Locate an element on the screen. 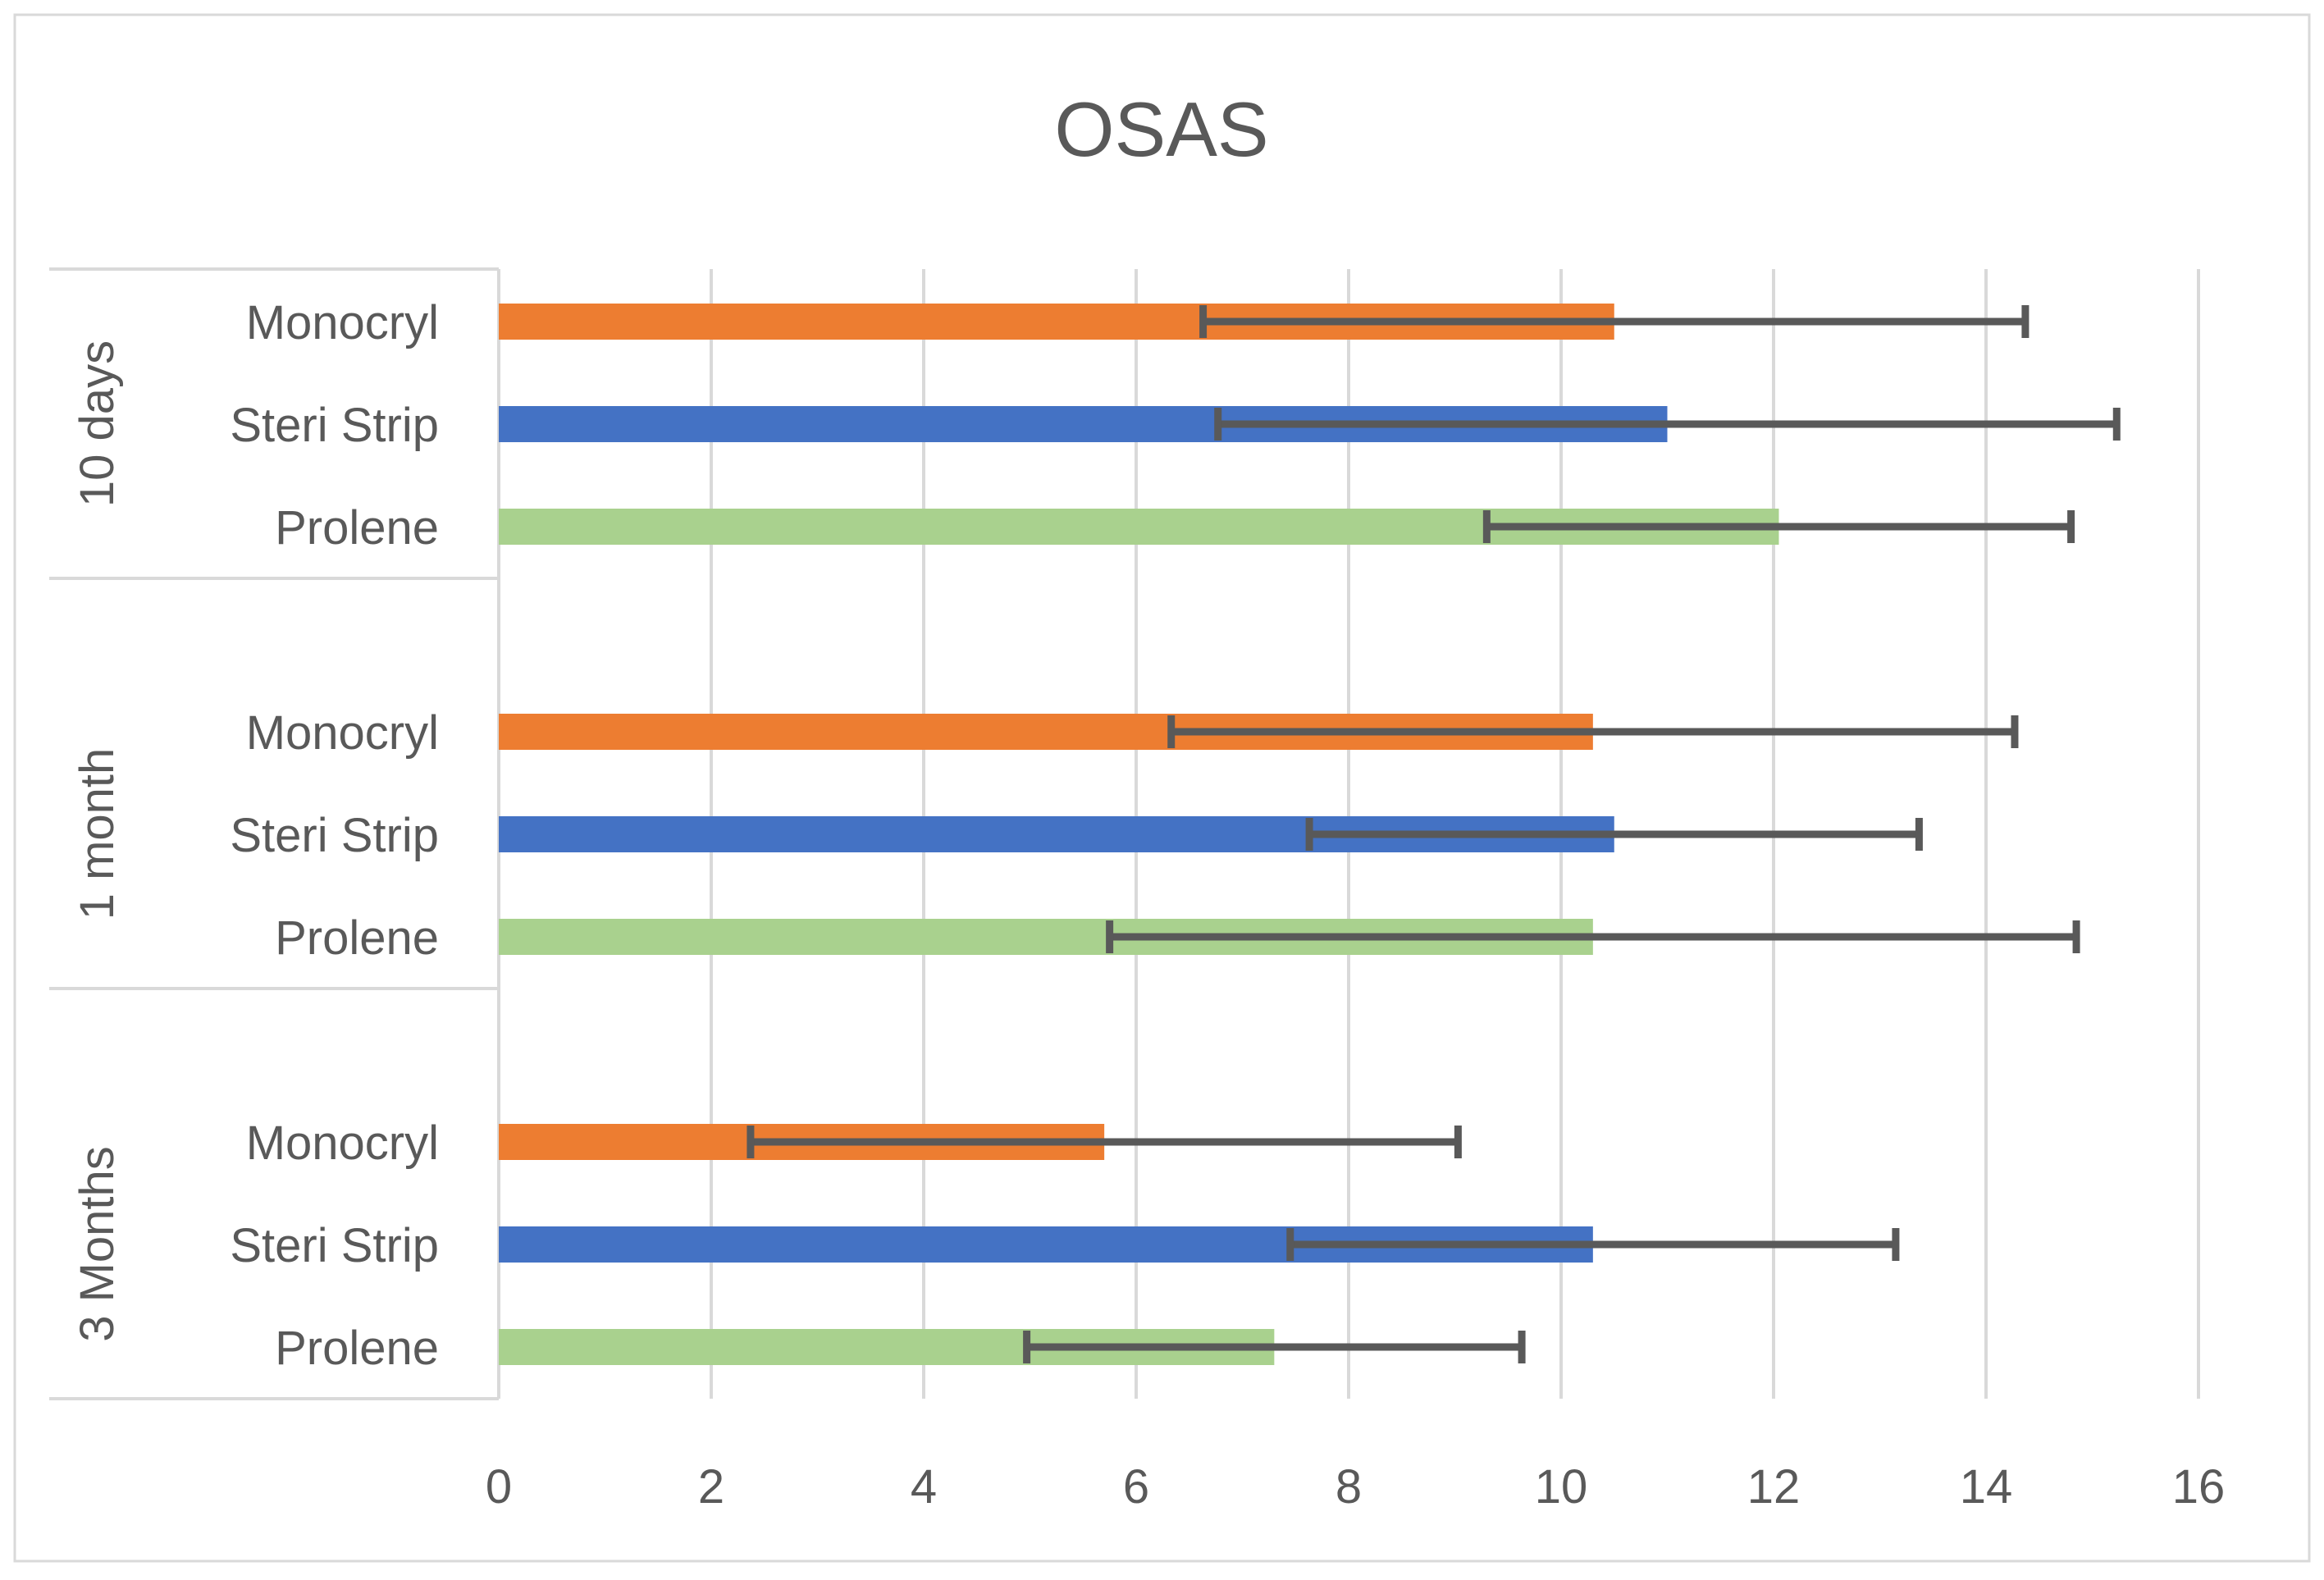 Image resolution: width=2324 pixels, height=1580 pixels. chart-title: OSAS is located at coordinates (1161, 129).